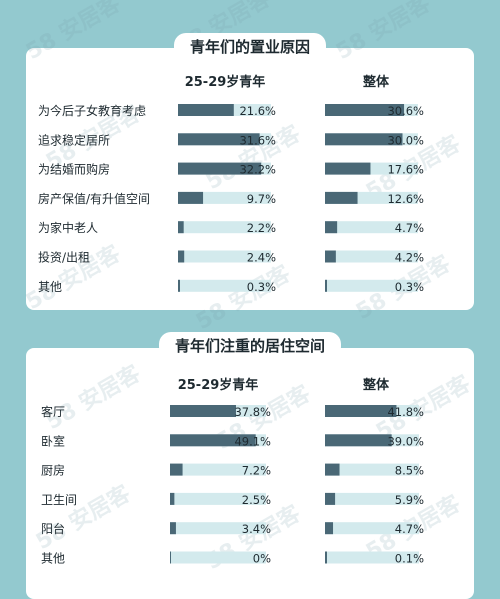 The width and height of the screenshot is (500, 599). Describe the element at coordinates (64, 257) in the screenshot. I see `category-label: 投资/出租` at that location.